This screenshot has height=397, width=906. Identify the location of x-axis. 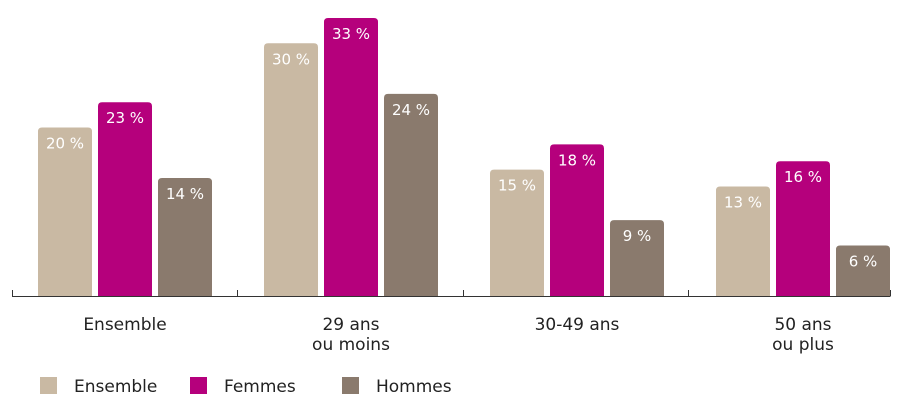
(451, 293).